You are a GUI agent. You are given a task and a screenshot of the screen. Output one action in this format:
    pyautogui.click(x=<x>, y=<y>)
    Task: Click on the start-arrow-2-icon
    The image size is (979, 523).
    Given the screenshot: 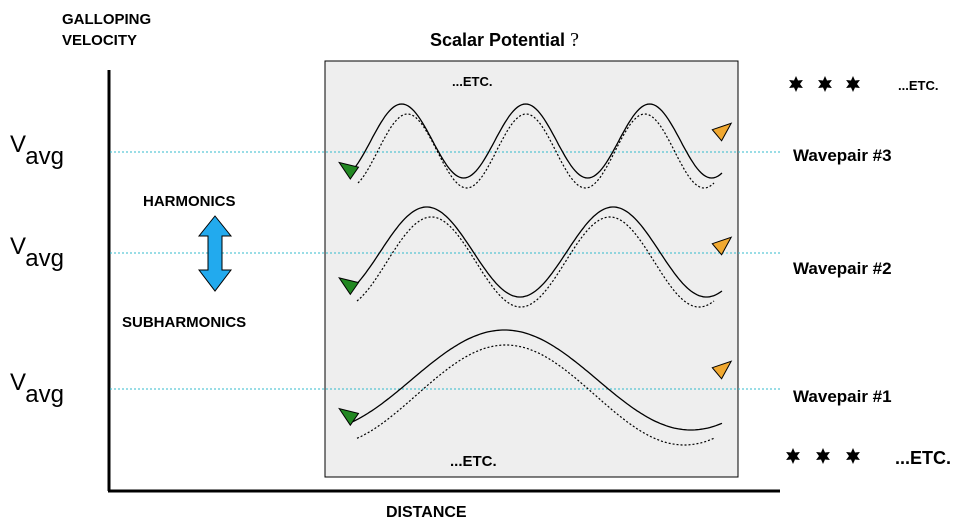 What is the action you would take?
    pyautogui.click(x=349, y=286)
    